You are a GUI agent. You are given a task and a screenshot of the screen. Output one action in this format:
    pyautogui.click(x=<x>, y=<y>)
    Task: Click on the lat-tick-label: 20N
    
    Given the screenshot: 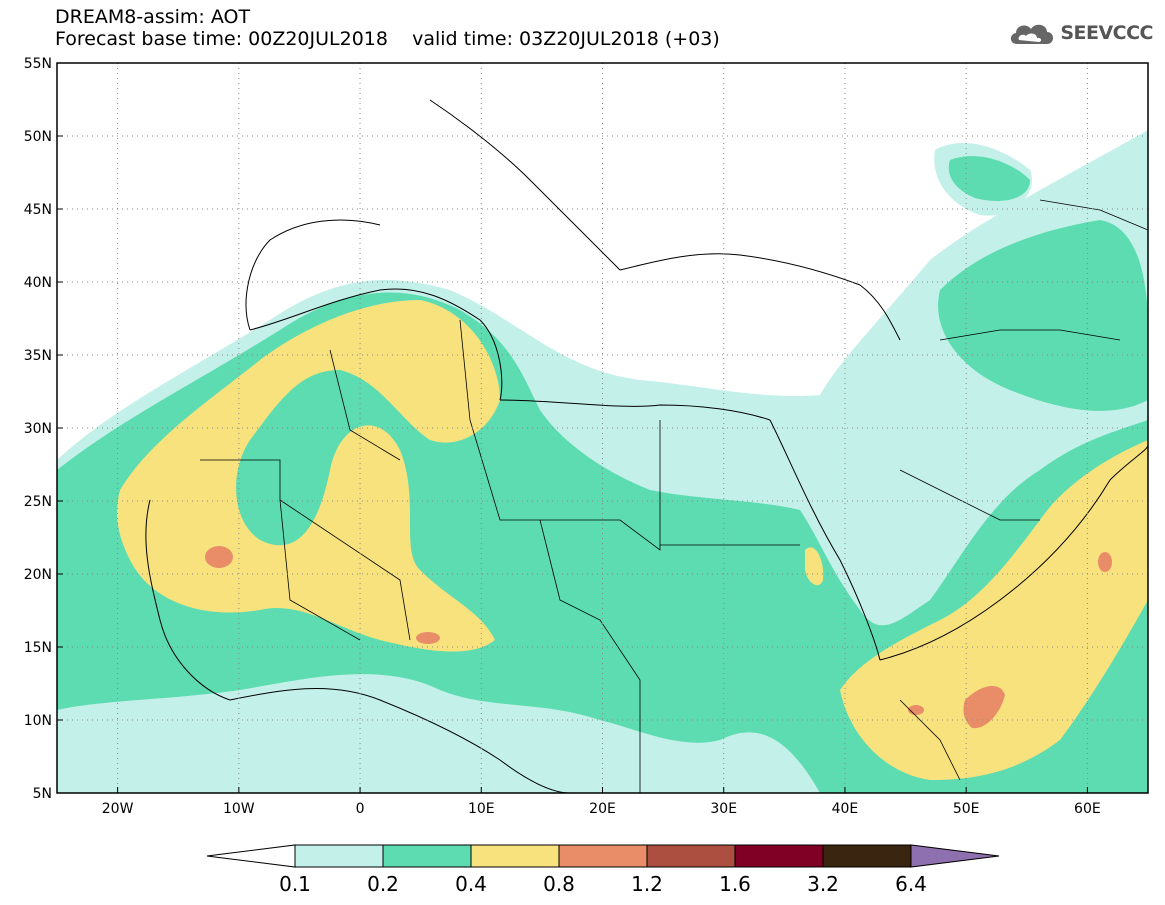 What is the action you would take?
    pyautogui.click(x=38, y=575)
    